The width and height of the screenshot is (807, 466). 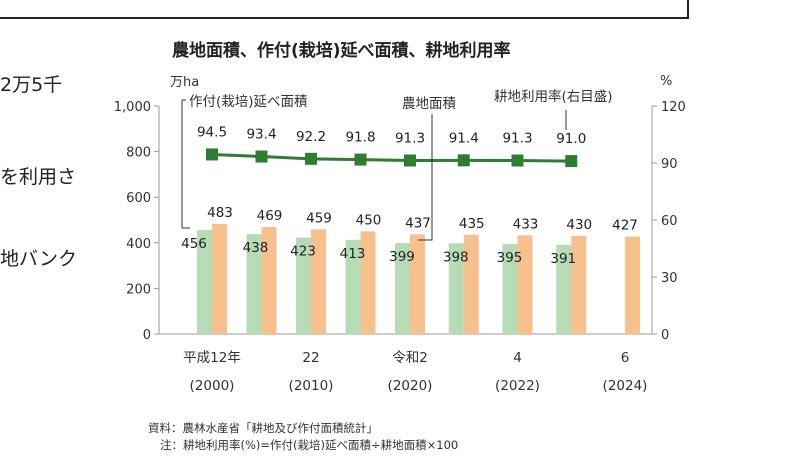 What do you see at coordinates (261, 135) in the screenshot?
I see `rate-value-label: 93.4` at bounding box center [261, 135].